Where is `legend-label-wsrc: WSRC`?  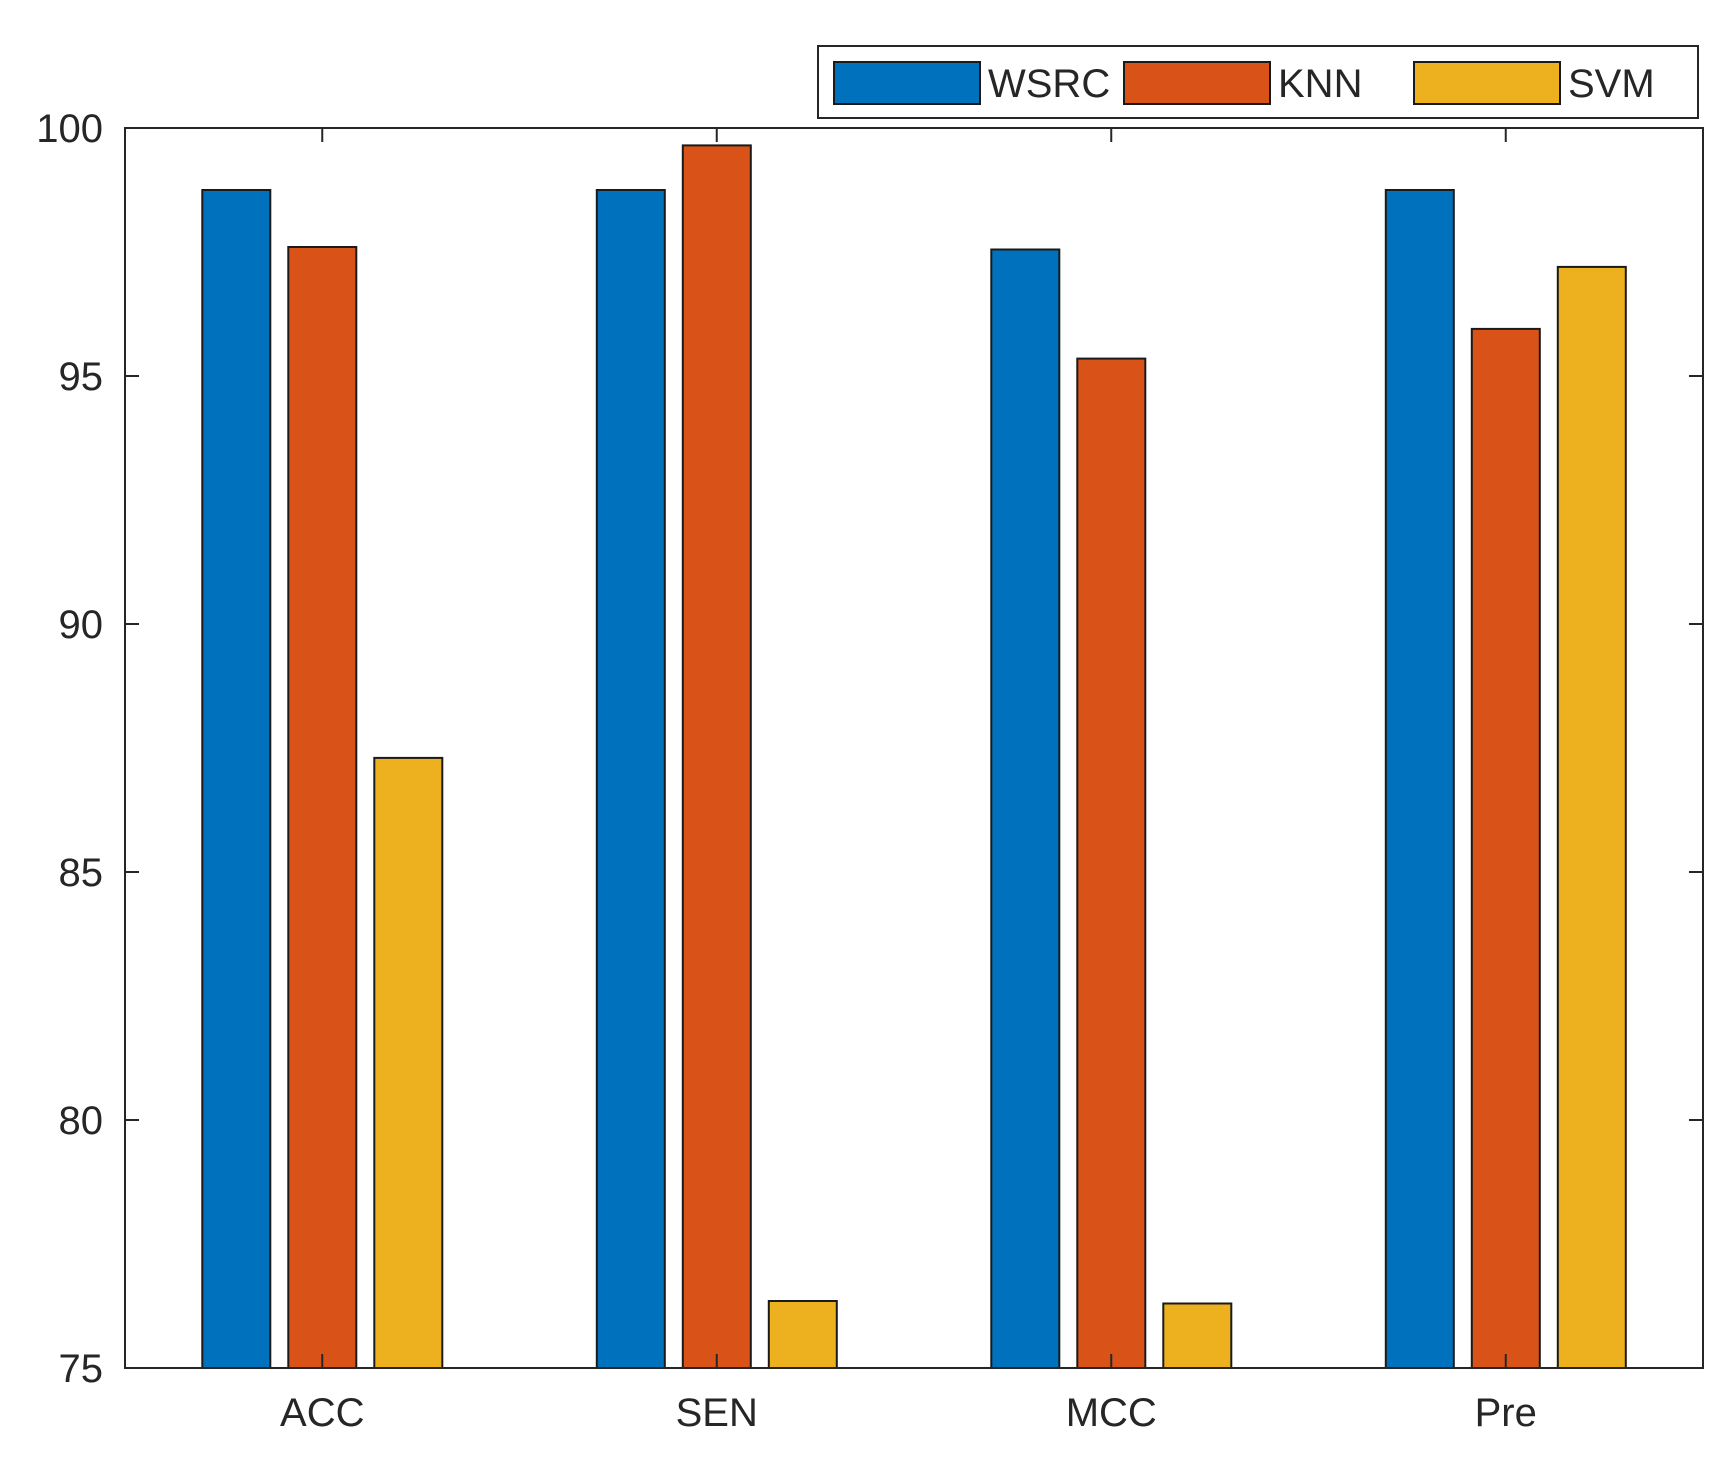 legend-label-wsrc: WSRC is located at coordinates (1049, 84).